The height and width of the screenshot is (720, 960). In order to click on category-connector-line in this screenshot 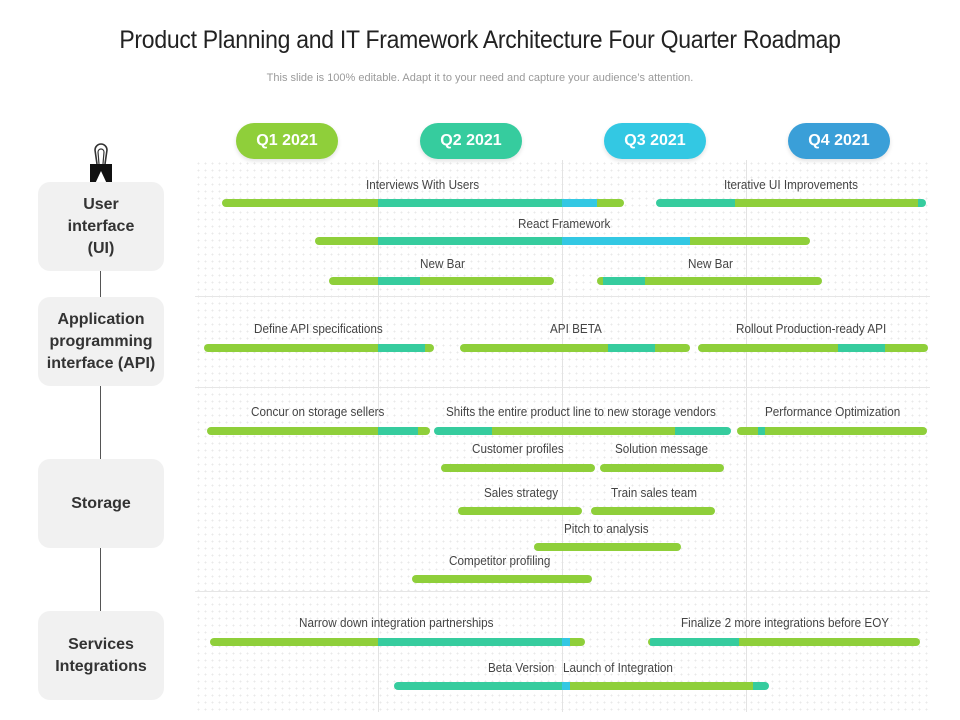, I will do `click(100, 428)`.